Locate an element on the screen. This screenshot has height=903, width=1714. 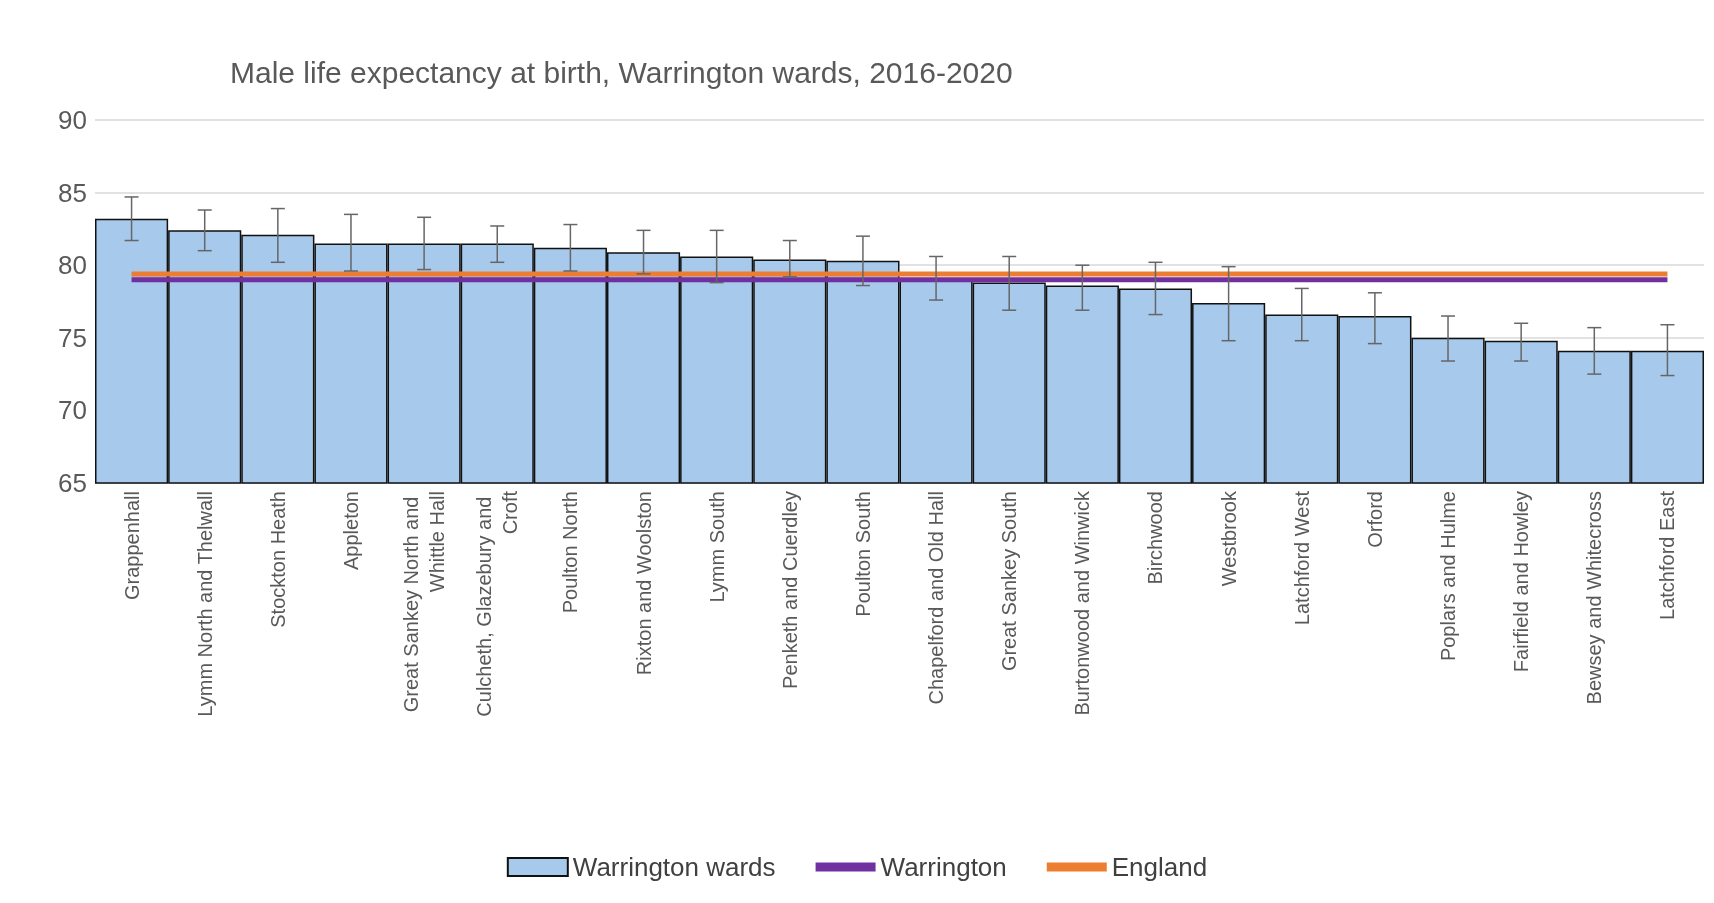
x-tick-label: Latchford East is located at coordinates (1667, 555).